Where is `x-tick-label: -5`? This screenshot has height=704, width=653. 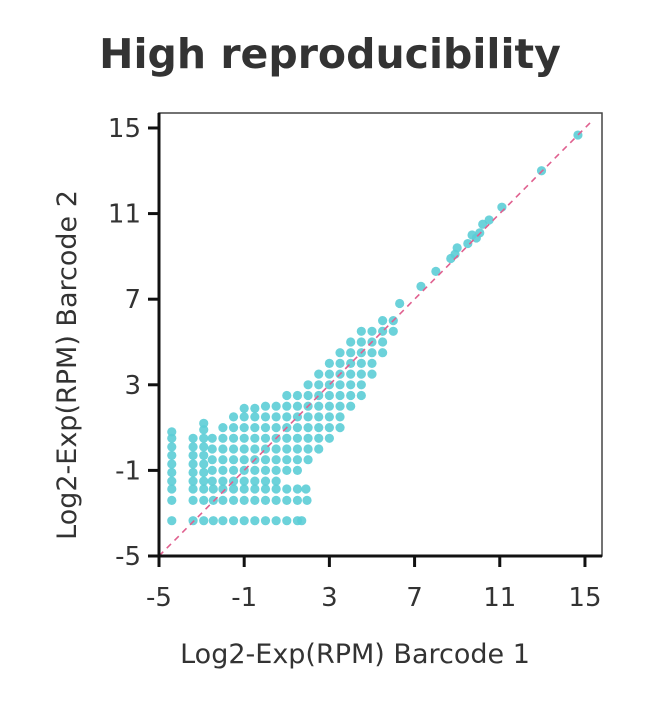 x-tick-label: -5 is located at coordinates (159, 598).